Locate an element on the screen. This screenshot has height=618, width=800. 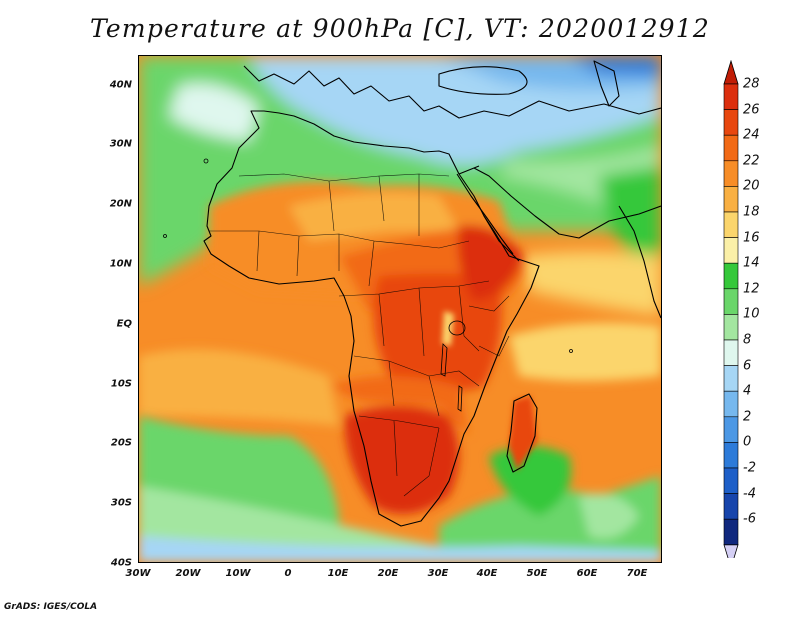
lon-label-50e: 50E is located at coordinates (537, 573).